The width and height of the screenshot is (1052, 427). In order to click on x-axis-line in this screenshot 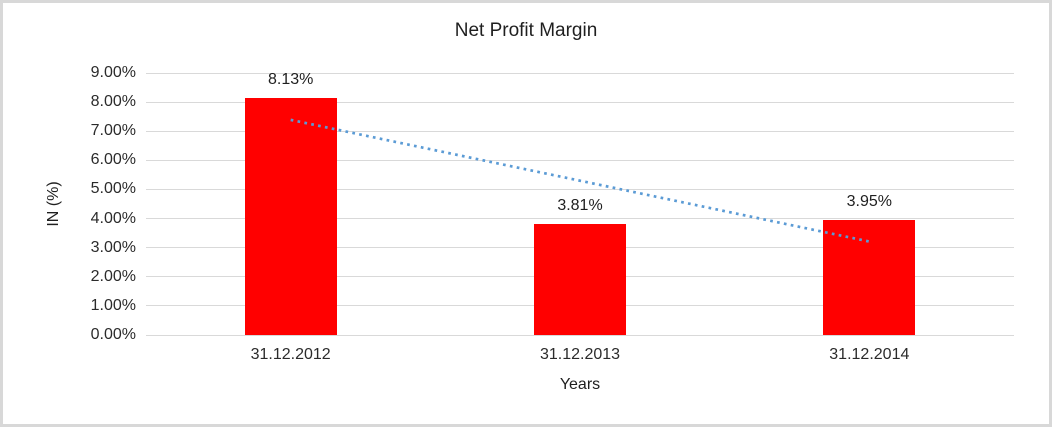, I will do `click(580, 335)`.